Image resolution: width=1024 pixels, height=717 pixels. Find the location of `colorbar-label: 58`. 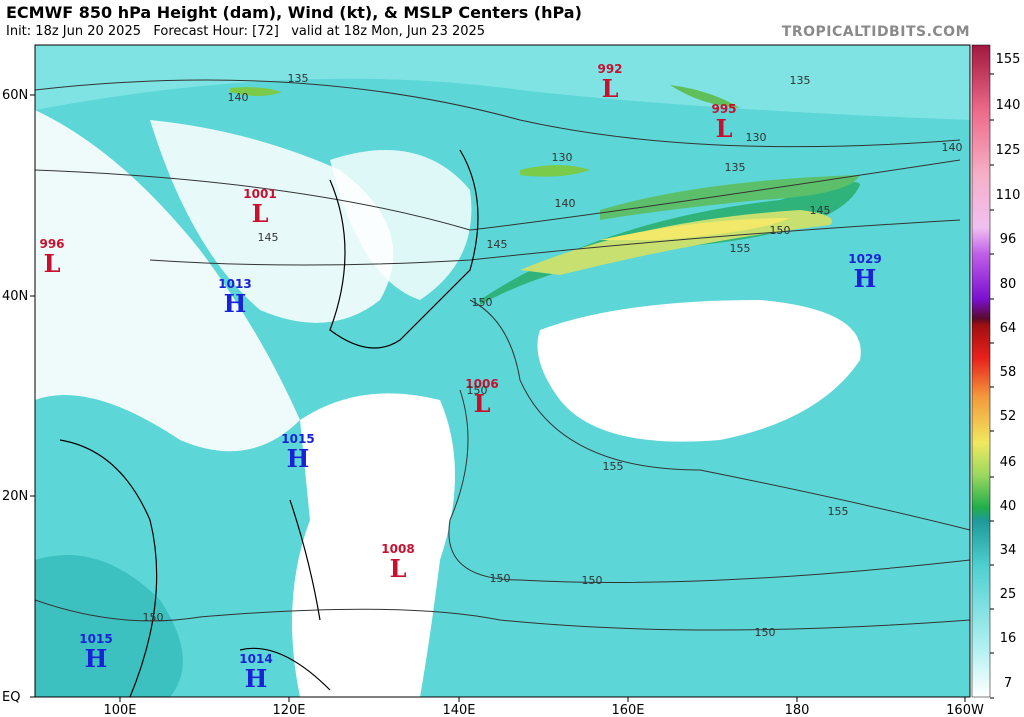

colorbar-label: 58 is located at coordinates (1008, 372).